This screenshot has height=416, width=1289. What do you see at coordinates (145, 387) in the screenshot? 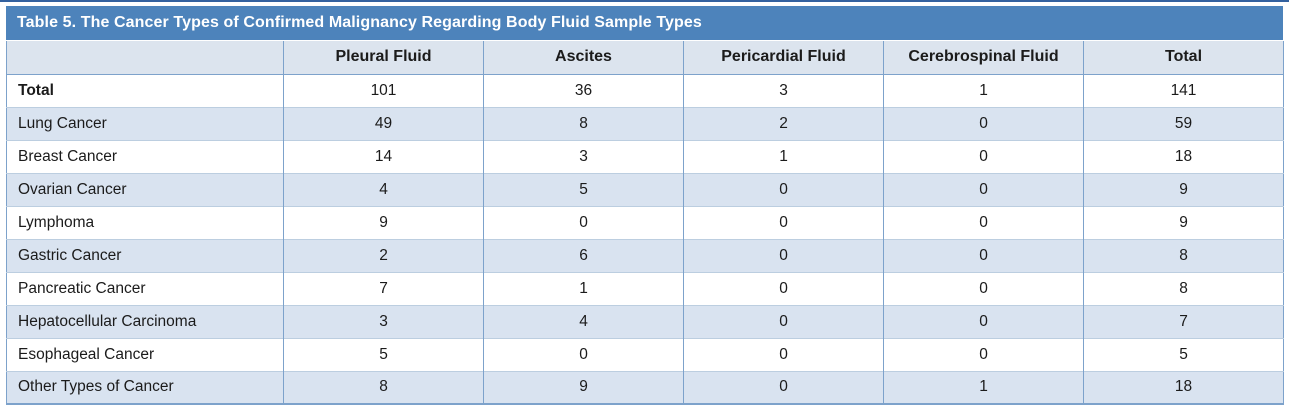
I see `row-label: Other Types of Cancer` at bounding box center [145, 387].